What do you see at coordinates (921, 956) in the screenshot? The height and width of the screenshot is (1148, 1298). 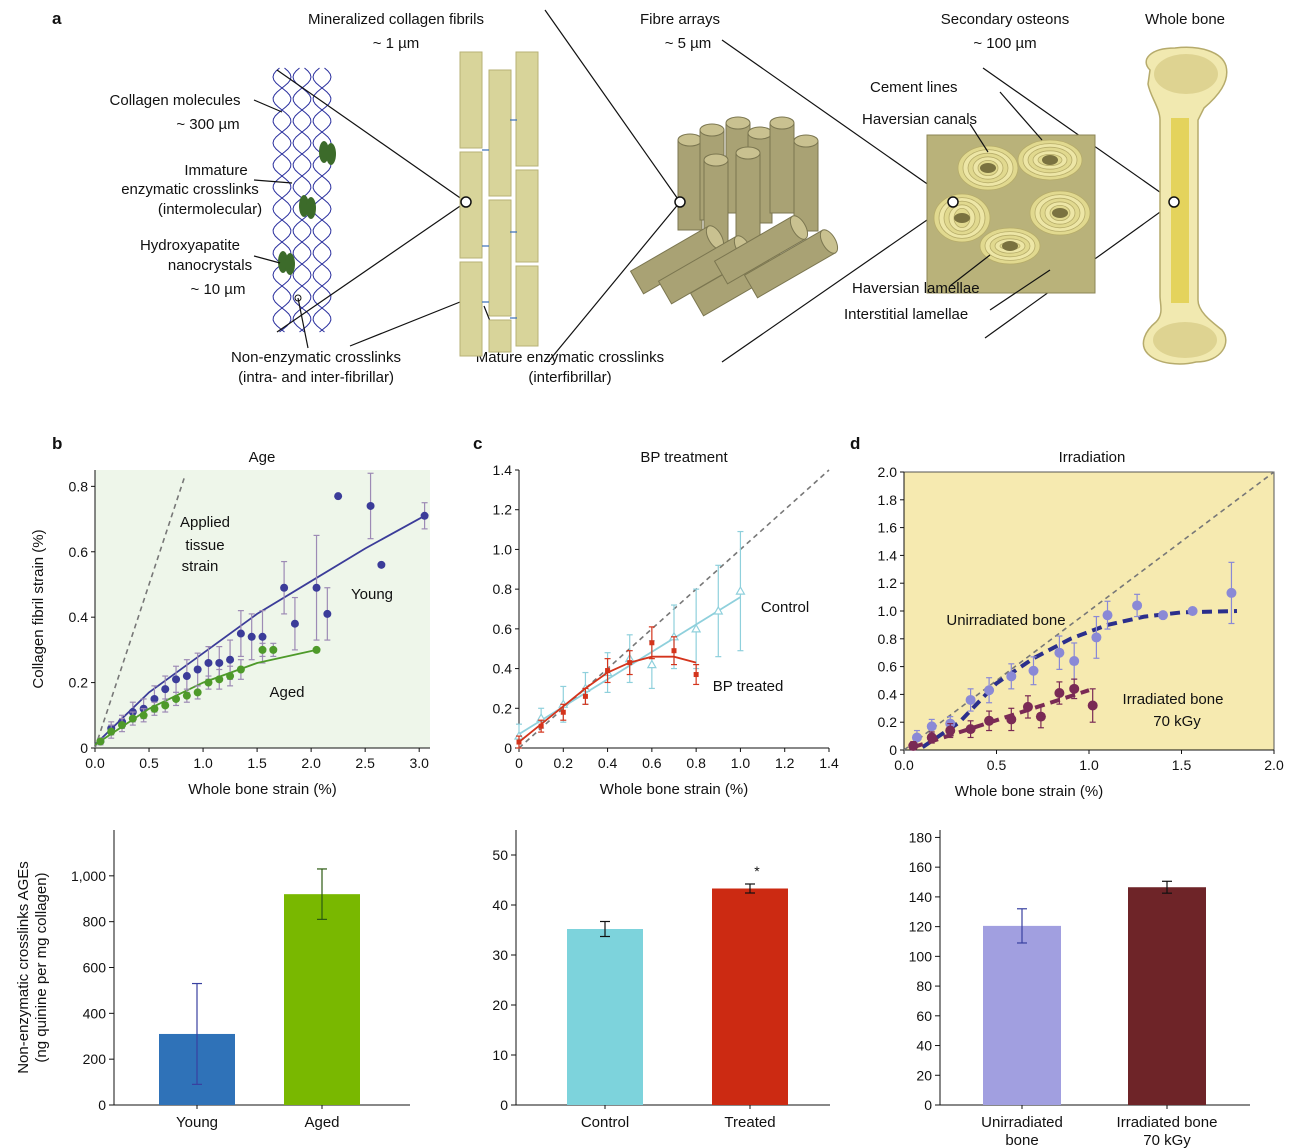 I see `y-tick-label: 100` at bounding box center [921, 956].